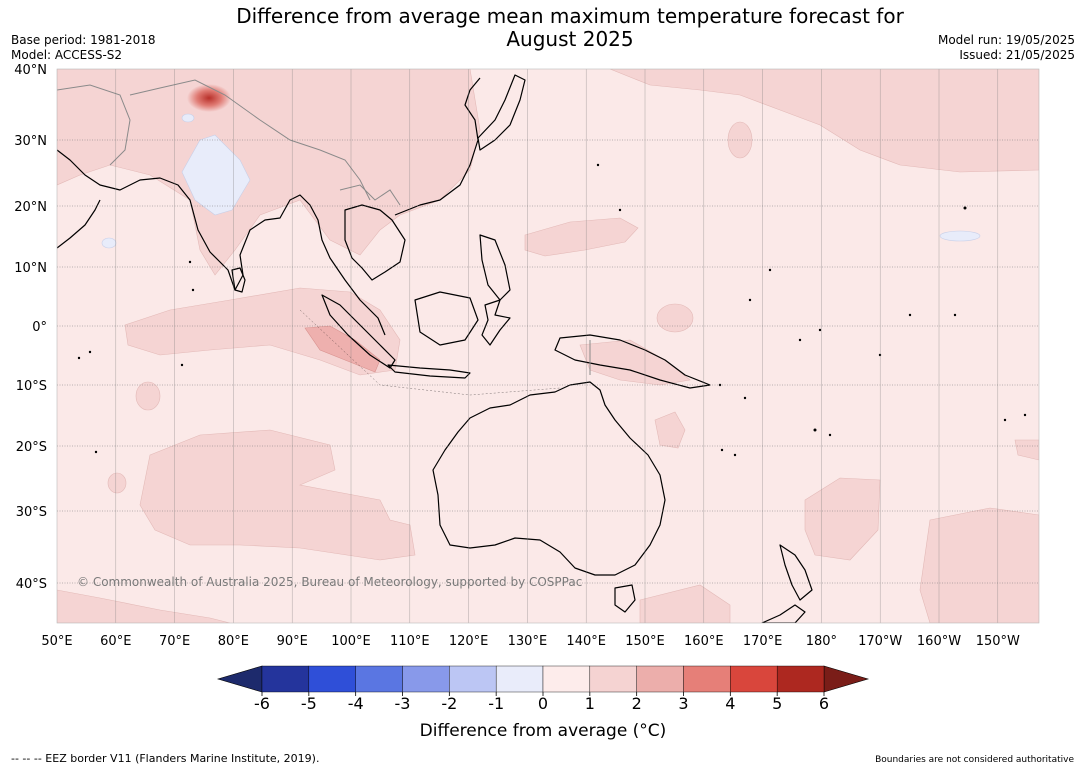 Image resolution: width=1085 pixels, height=770 pixels. What do you see at coordinates (292, 641) in the screenshot?
I see `lon-label: 90°E` at bounding box center [292, 641].